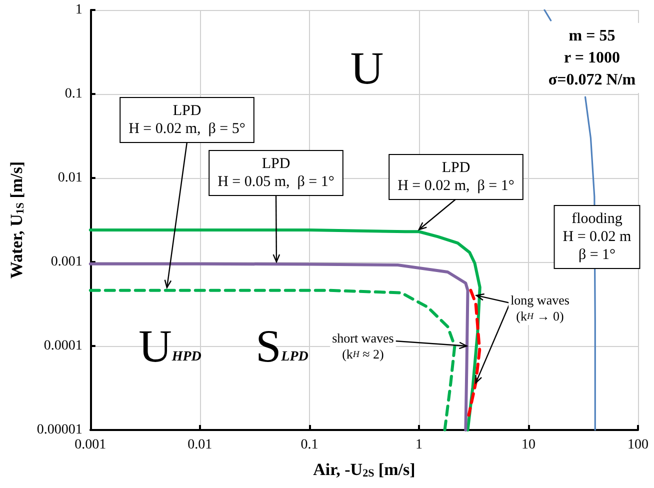 The width and height of the screenshot is (654, 488). Describe the element at coordinates (528, 445) in the screenshot. I see `x-tick-label: 10` at that location.